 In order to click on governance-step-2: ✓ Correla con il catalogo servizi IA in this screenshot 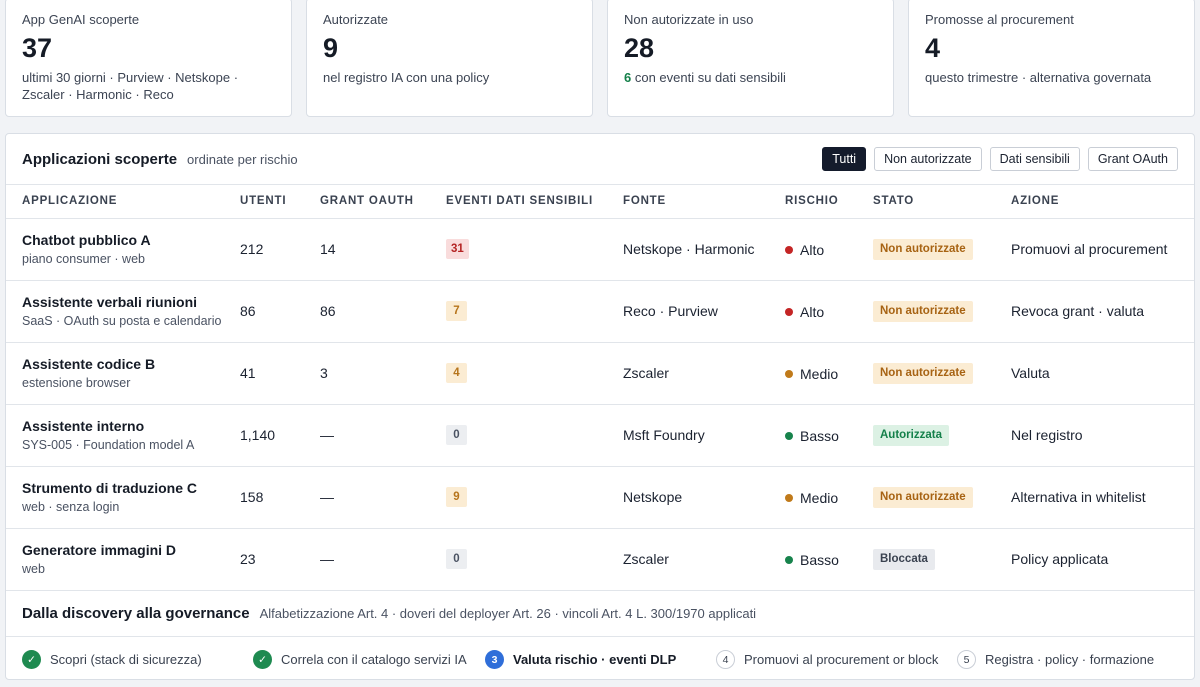, I will do `click(369, 659)`.